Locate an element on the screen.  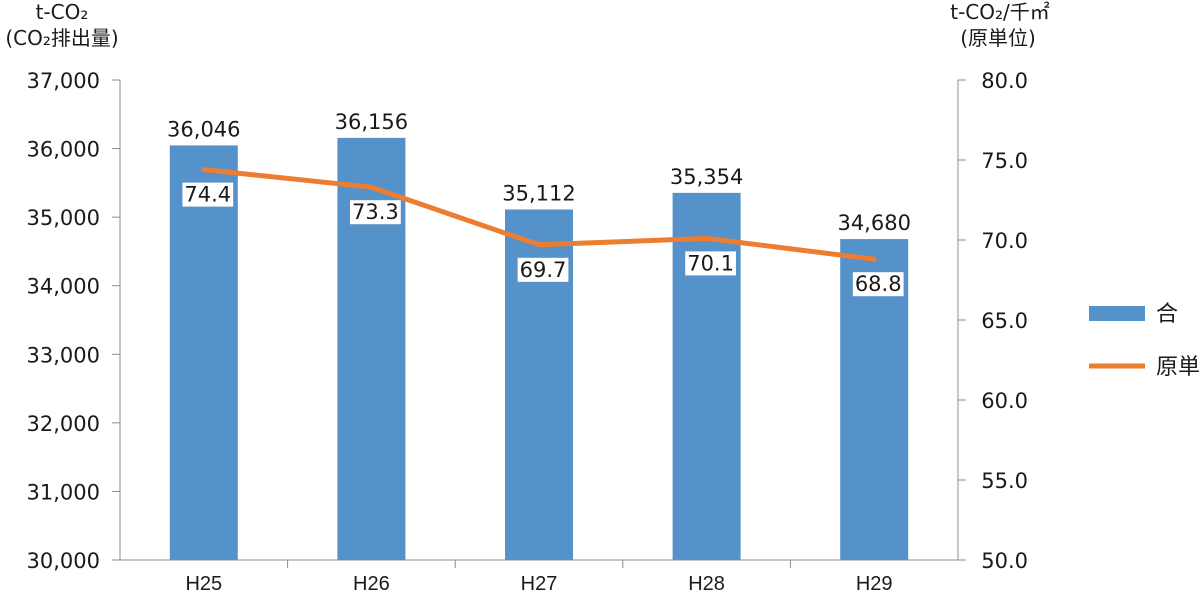
bar-data-label: 34,680 is located at coordinates (873, 223).